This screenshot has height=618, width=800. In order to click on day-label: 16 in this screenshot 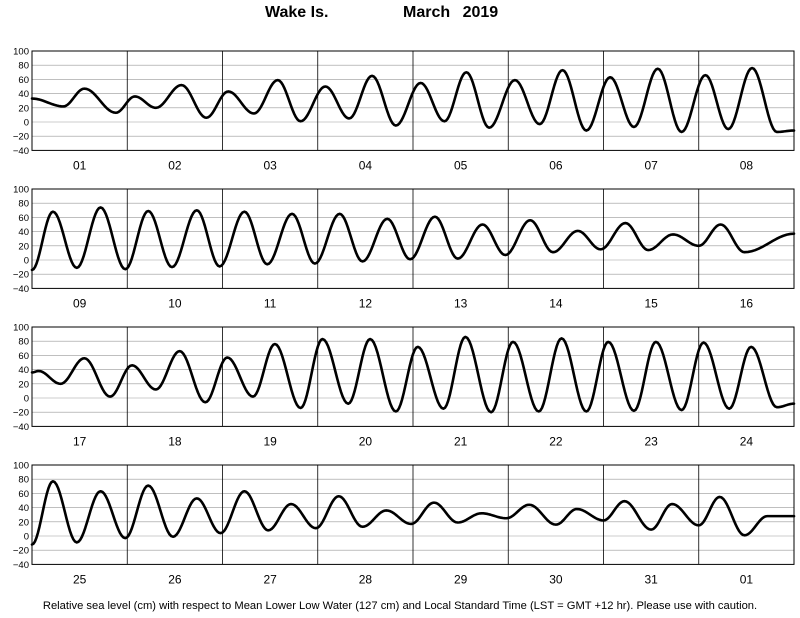, I will do `click(747, 303)`.